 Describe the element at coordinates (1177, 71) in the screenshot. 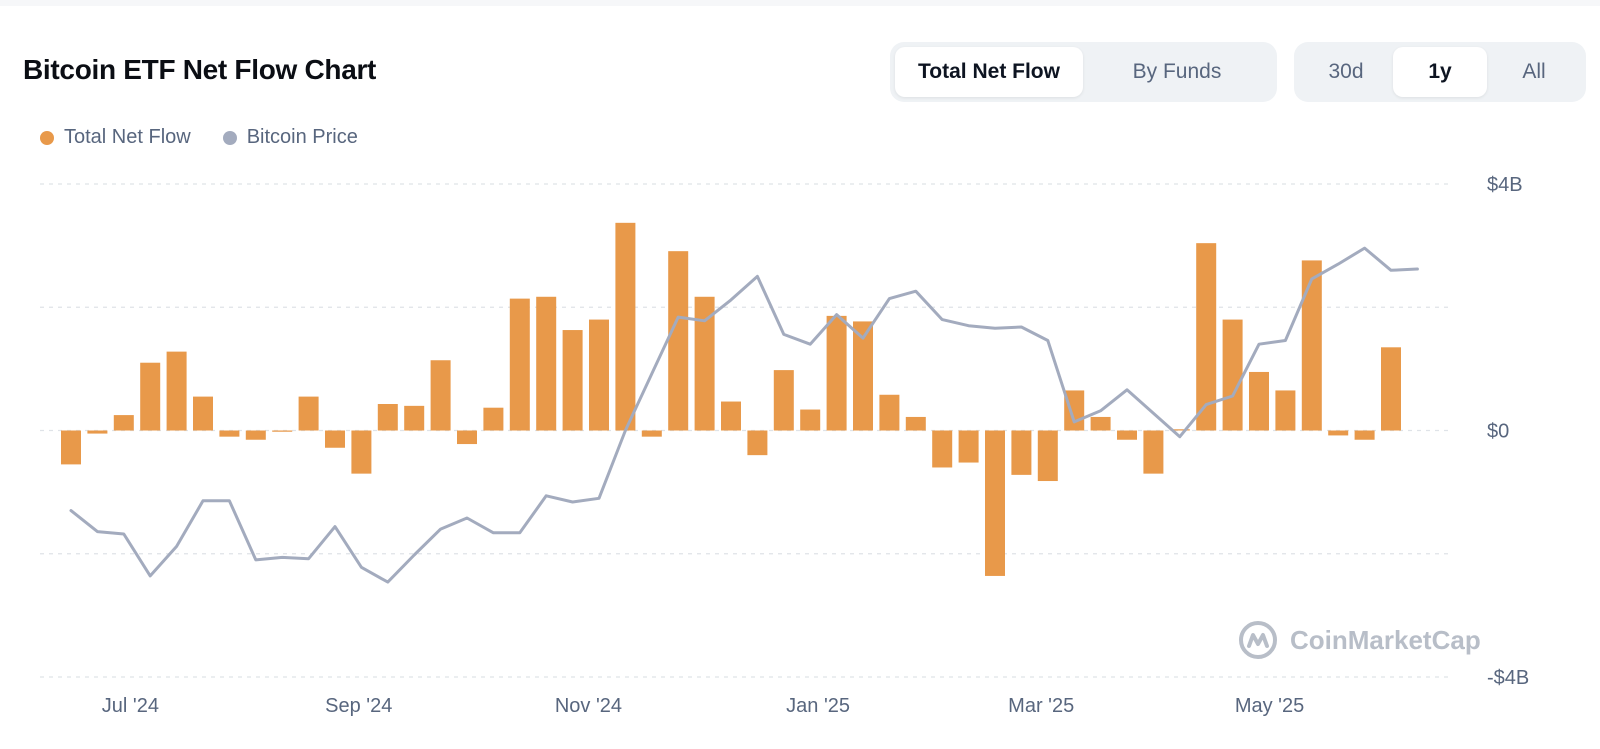

I see `by-funds-tab: By Funds` at that location.